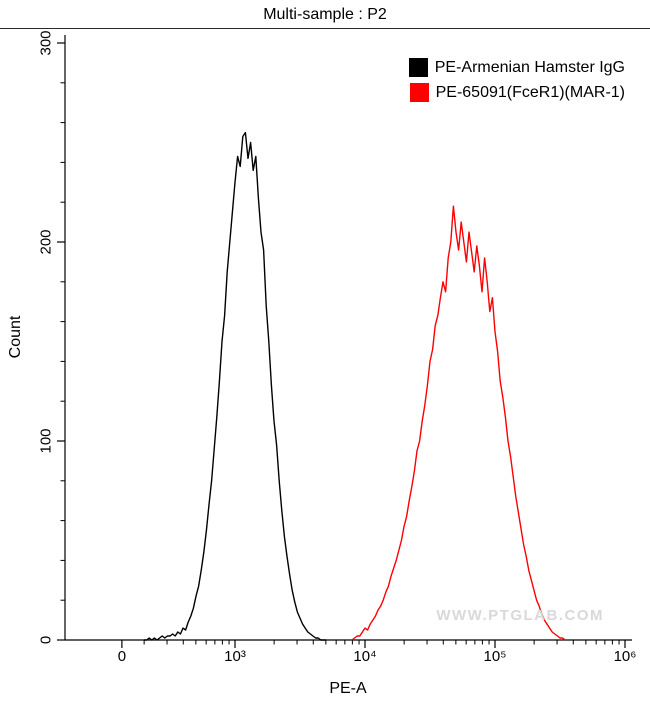 The width and height of the screenshot is (650, 707). I want to click on y-tick-label-300: 300, so click(46, 43).